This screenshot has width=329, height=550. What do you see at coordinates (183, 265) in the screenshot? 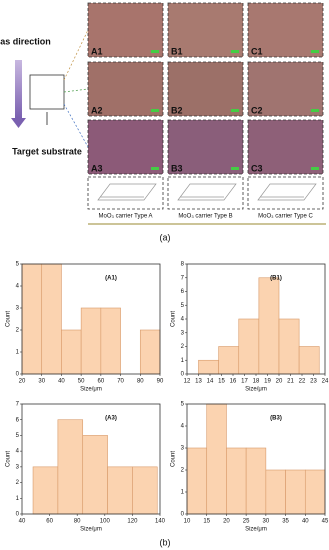
I see `y-tick-label: 8` at bounding box center [183, 265].